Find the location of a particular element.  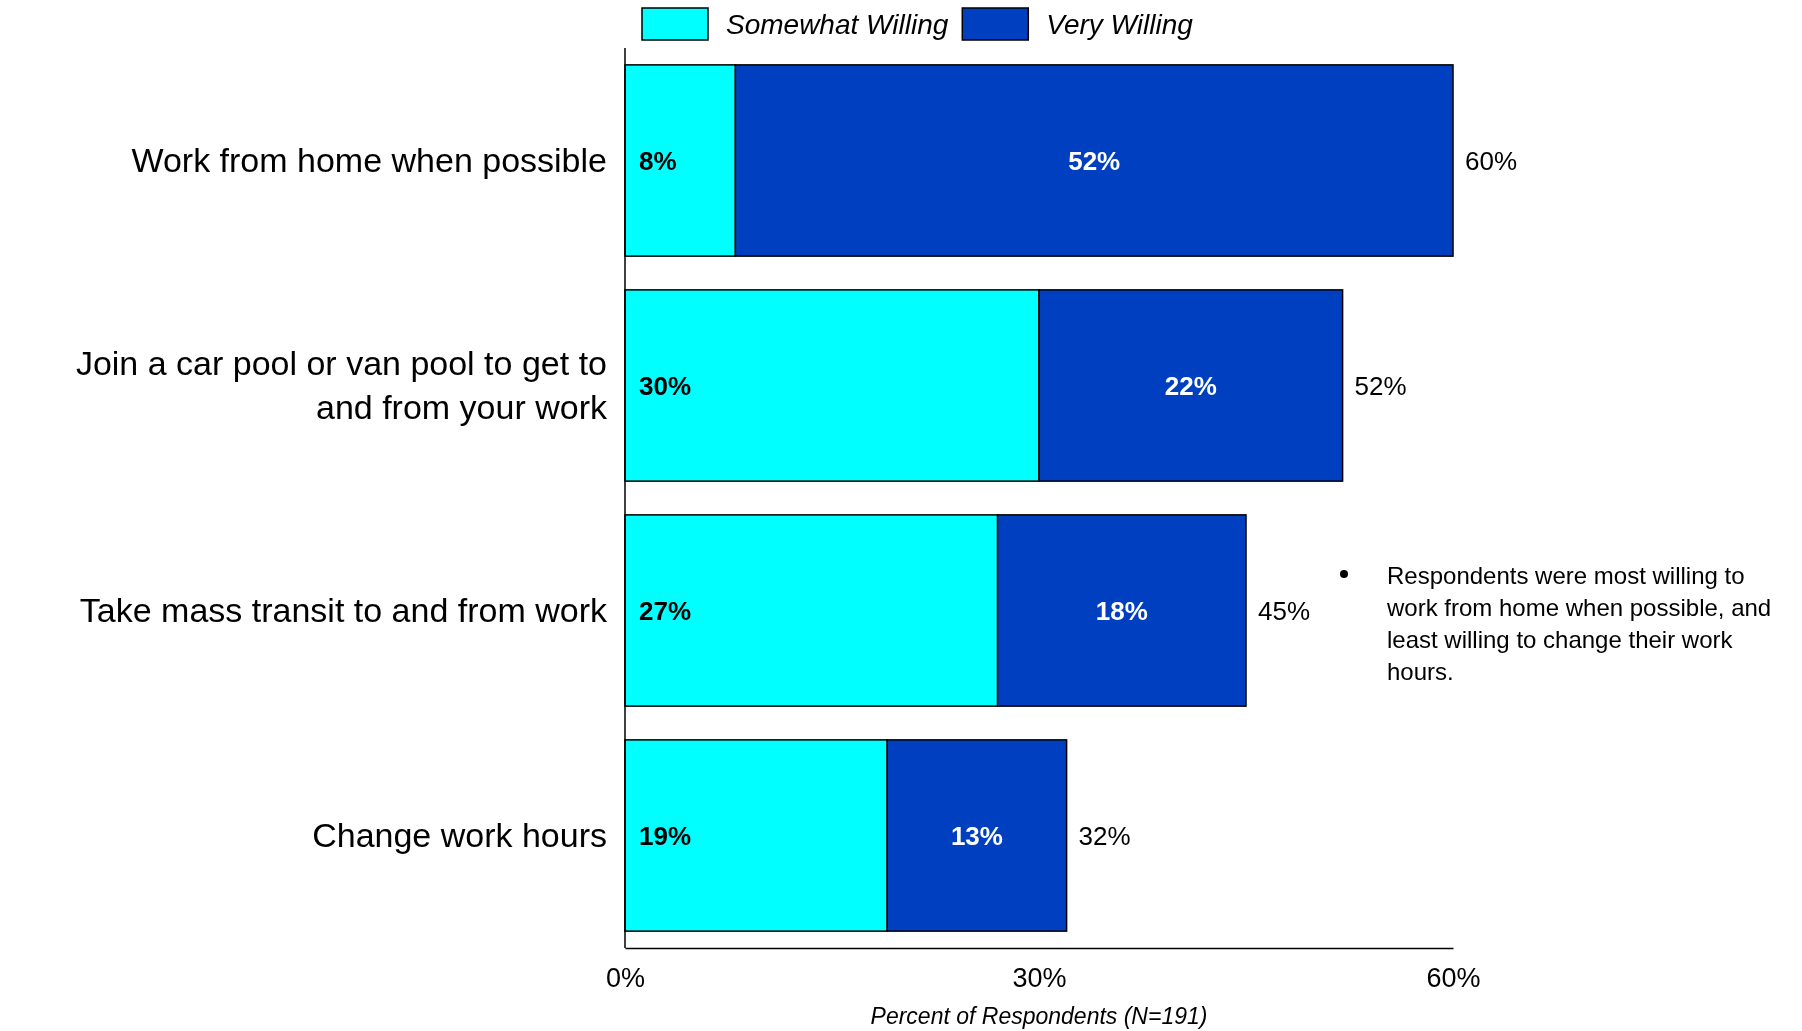

data-label: 52% is located at coordinates (1094, 160).